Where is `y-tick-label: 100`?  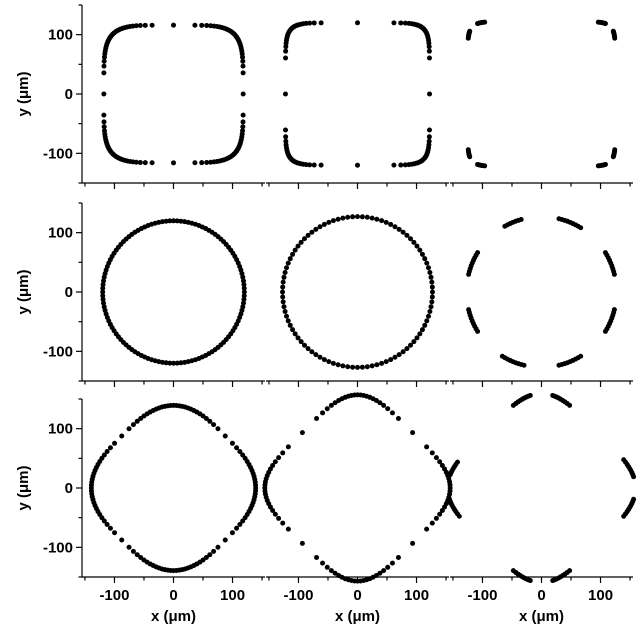 y-tick-label: 100 is located at coordinates (60, 233).